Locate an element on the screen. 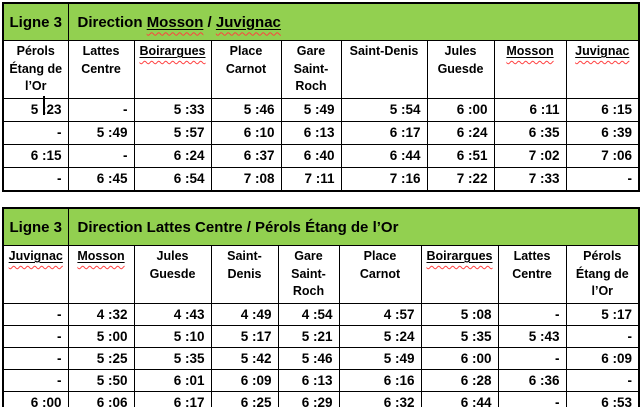 The height and width of the screenshot is (407, 640). time-cell: 6 :40 is located at coordinates (311, 156).